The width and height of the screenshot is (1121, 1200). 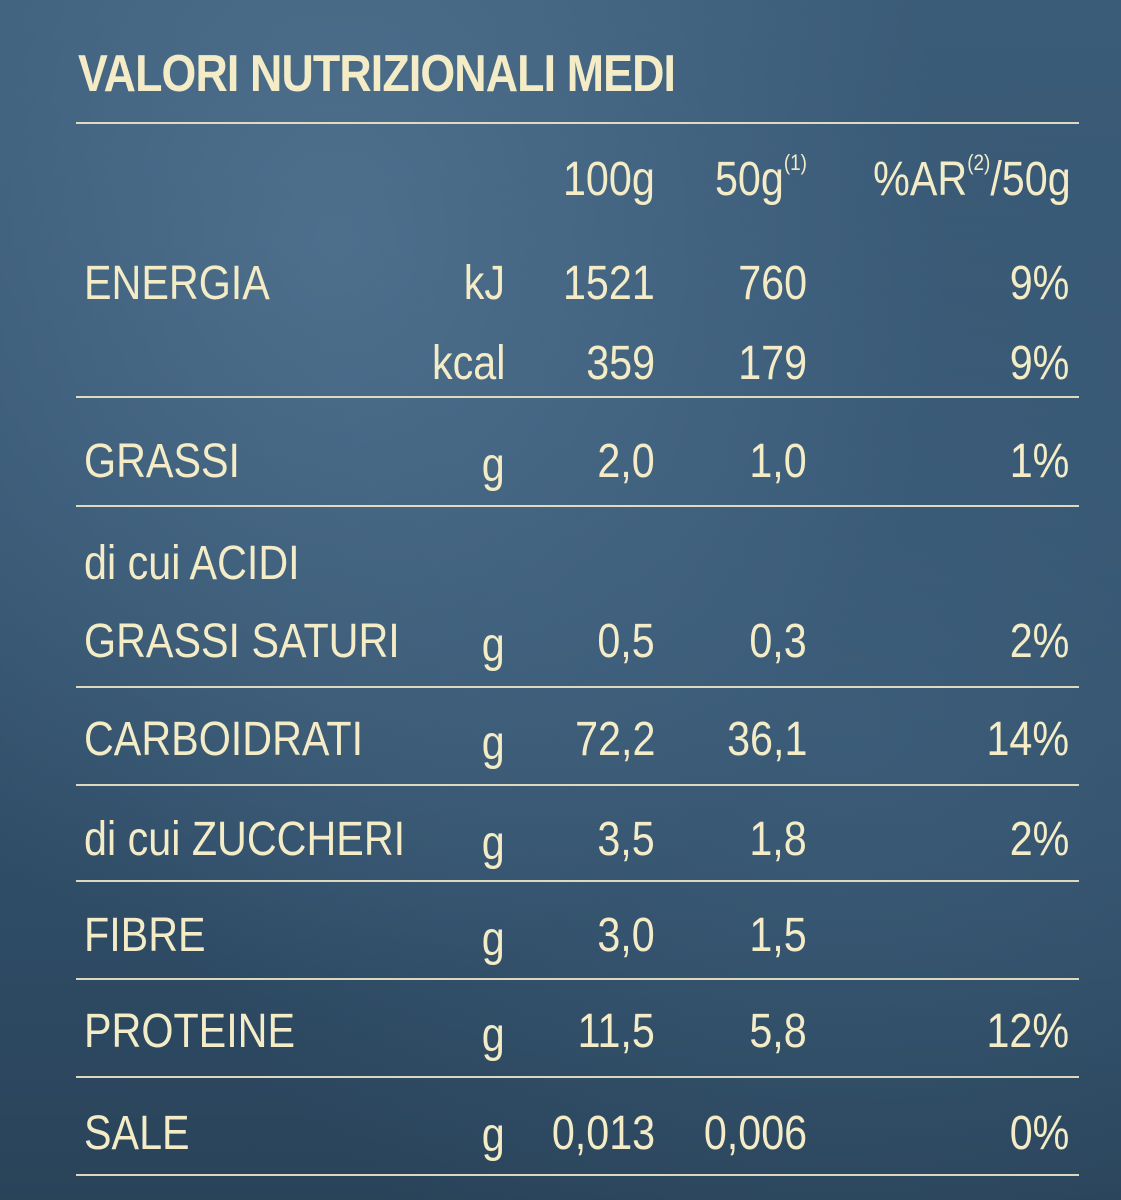 What do you see at coordinates (493, 1035) in the screenshot?
I see `row-proteine-unit: g` at bounding box center [493, 1035].